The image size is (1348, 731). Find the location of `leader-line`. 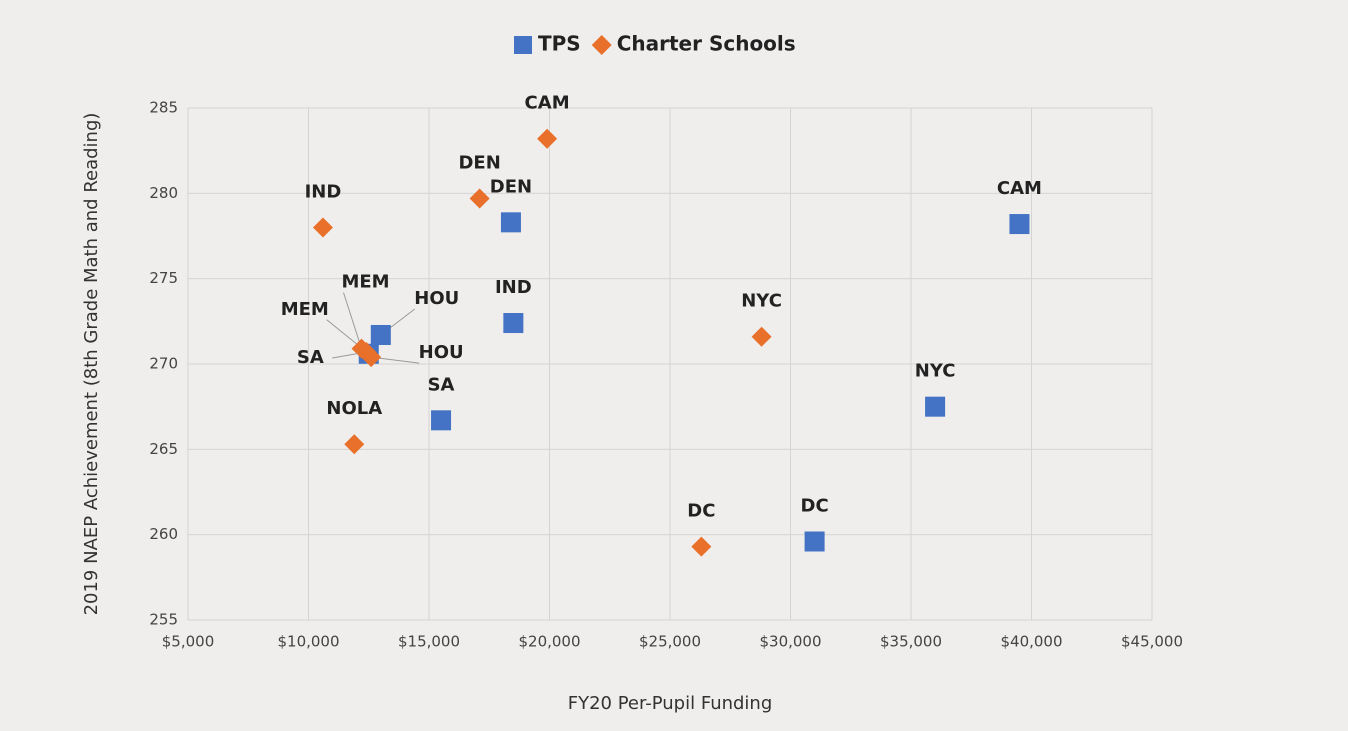

leader-line is located at coordinates (352, 320).